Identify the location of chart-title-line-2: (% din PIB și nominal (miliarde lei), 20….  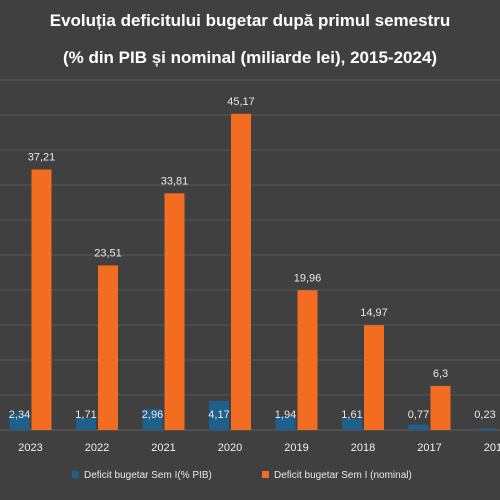
(250, 57).